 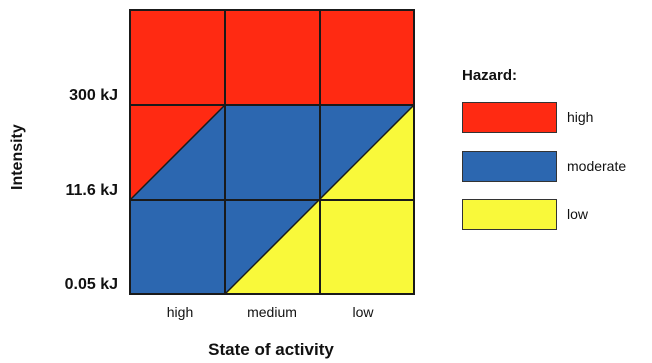 What do you see at coordinates (509, 166) in the screenshot?
I see `legend-swatch-moderate` at bounding box center [509, 166].